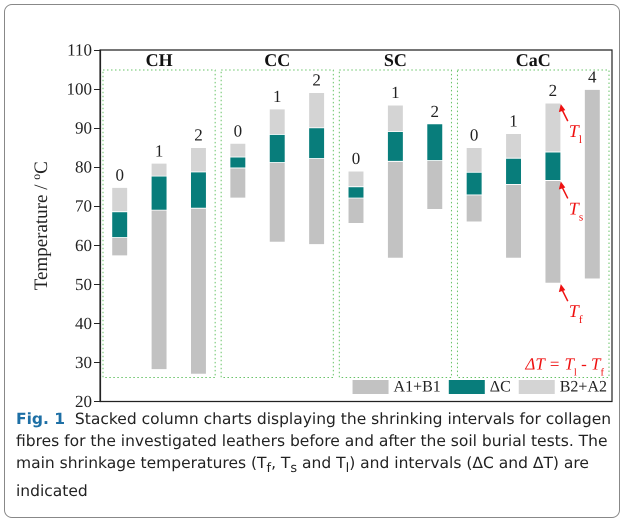  What do you see at coordinates (83, 128) in the screenshot?
I see `y-tick-label: 90` at bounding box center [83, 128].